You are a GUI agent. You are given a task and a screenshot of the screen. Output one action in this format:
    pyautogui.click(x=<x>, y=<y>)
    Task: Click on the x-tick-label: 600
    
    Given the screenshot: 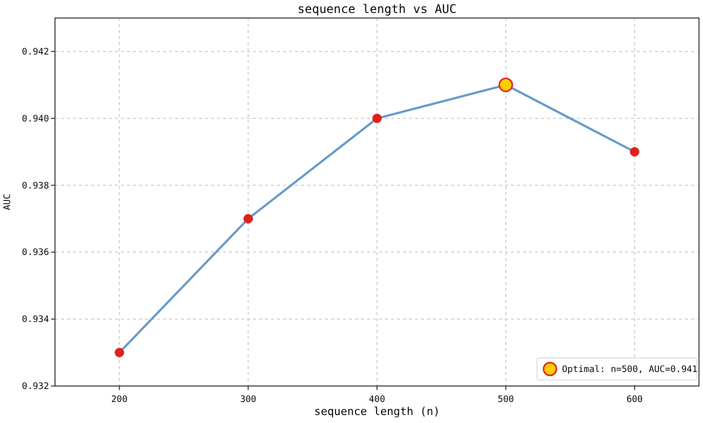 What is the action you would take?
    pyautogui.click(x=634, y=400)
    